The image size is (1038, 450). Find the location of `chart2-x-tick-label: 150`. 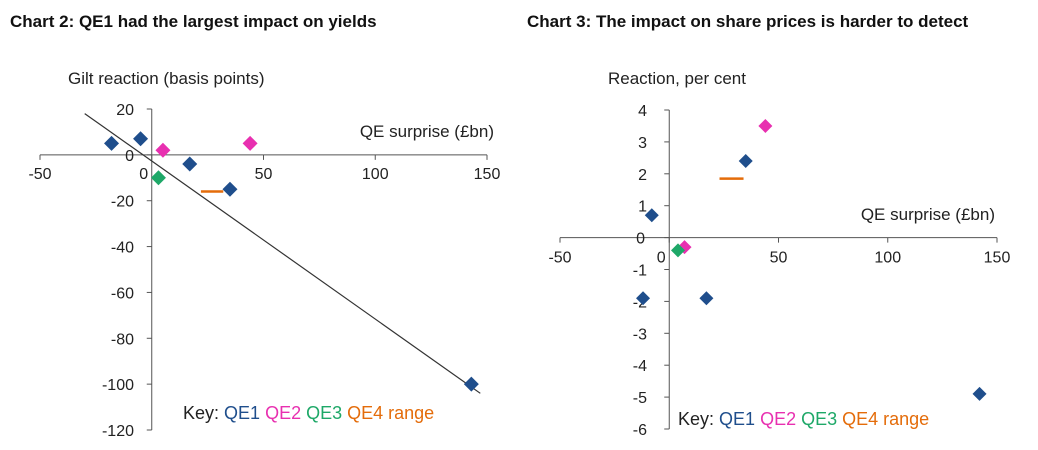

chart2-x-tick-label: 150 is located at coordinates (487, 174).